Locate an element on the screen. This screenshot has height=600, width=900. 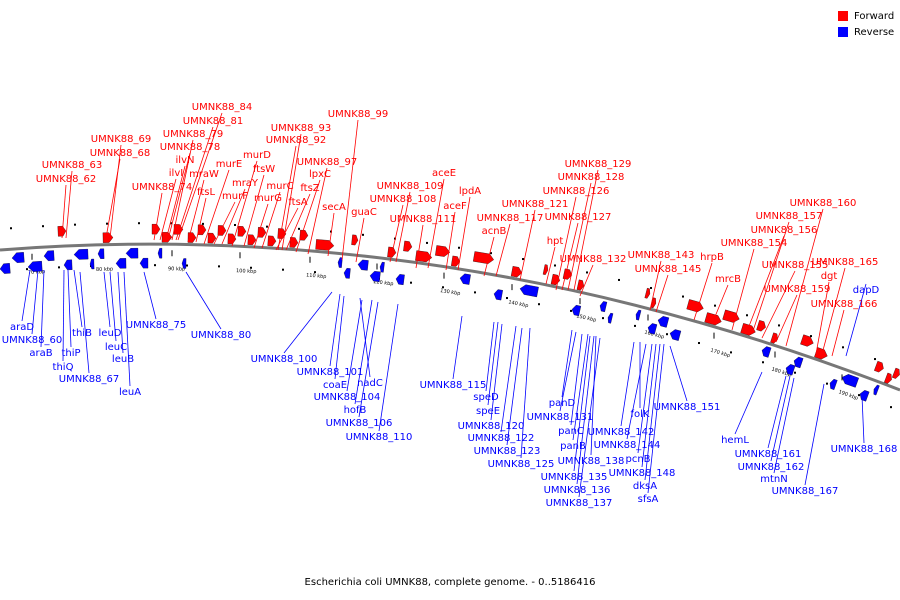
scale-label: 180 kbp is located at coordinates (781, 372).